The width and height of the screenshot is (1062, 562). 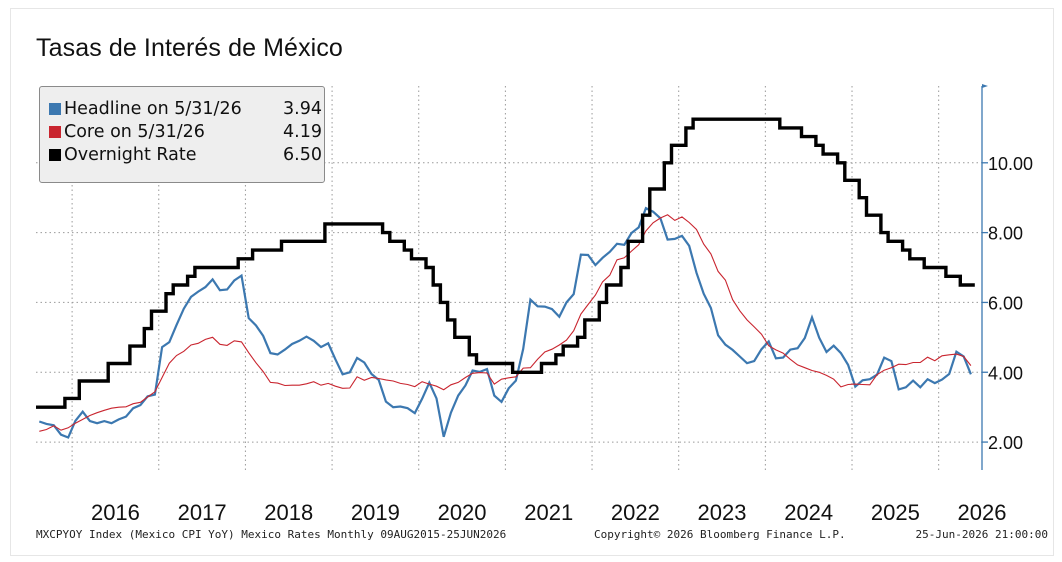 What do you see at coordinates (548, 512) in the screenshot?
I see `x-tick-label: 2021` at bounding box center [548, 512].